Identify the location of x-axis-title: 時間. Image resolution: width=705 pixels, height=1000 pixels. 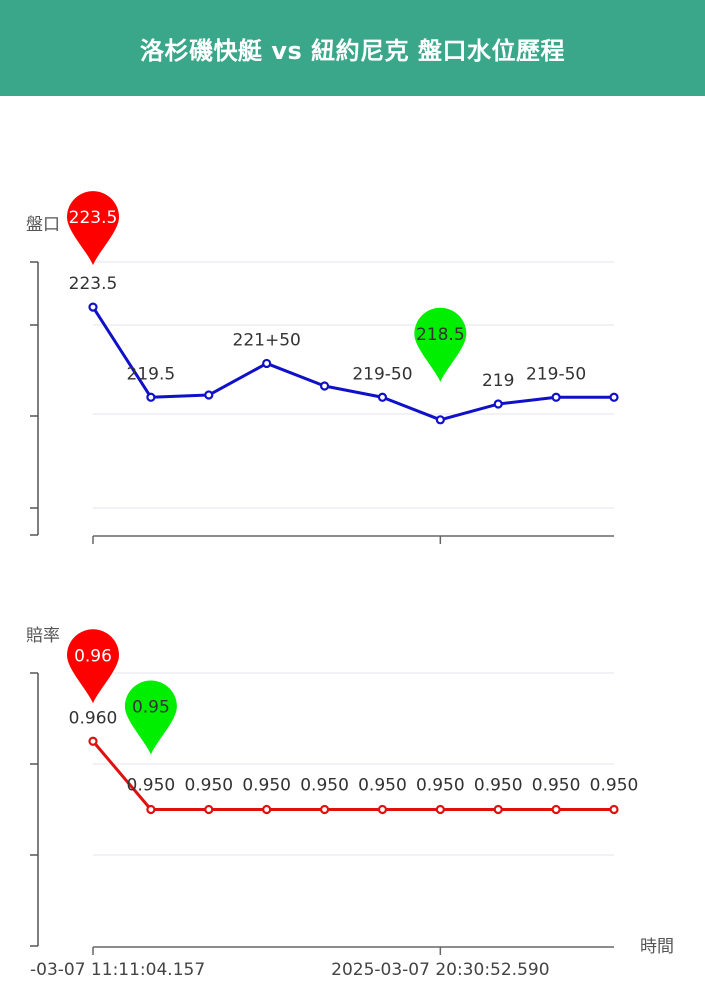
(657, 947).